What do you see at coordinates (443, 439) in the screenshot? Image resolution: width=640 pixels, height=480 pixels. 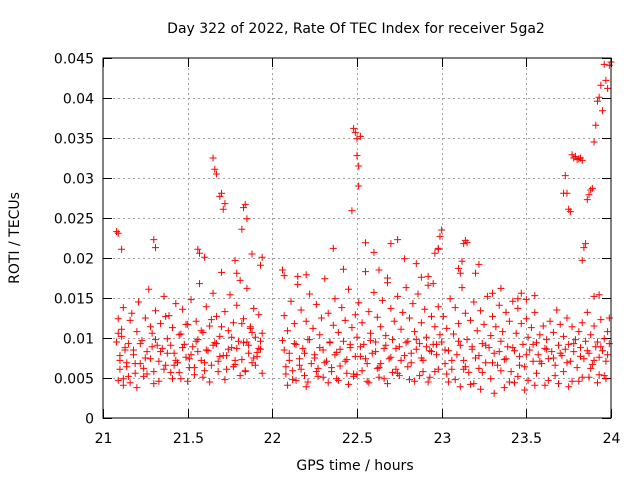 I see `x-tick-label: 23` at bounding box center [443, 439].